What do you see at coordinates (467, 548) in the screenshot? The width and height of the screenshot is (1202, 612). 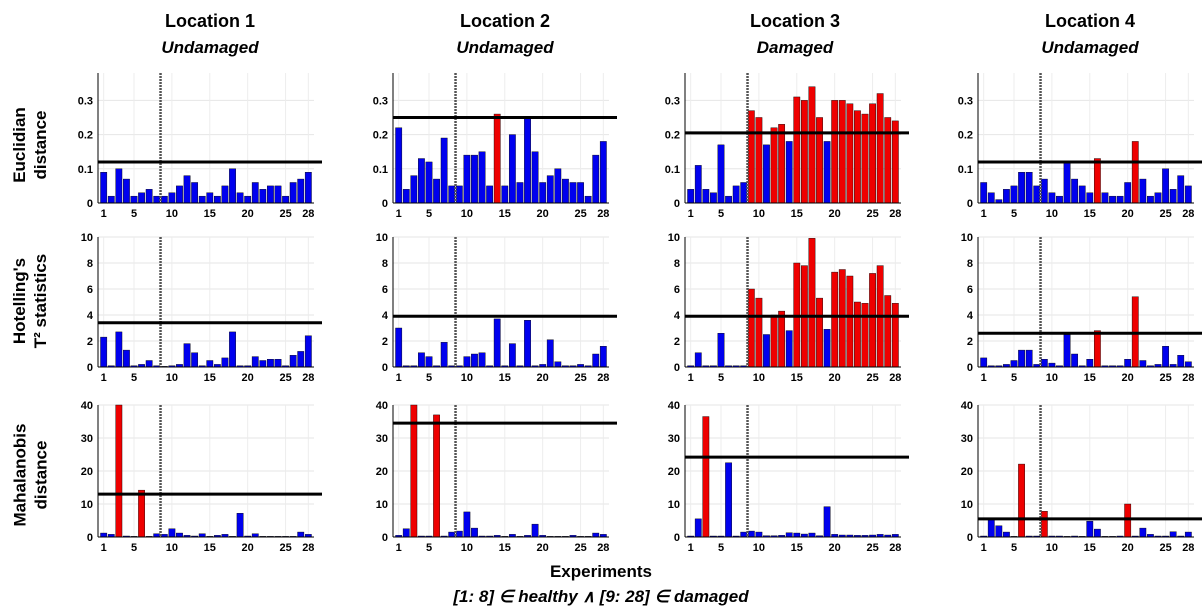 I see `panel-mahalanobis-loc2-xtick-label-2: 10` at bounding box center [467, 548].